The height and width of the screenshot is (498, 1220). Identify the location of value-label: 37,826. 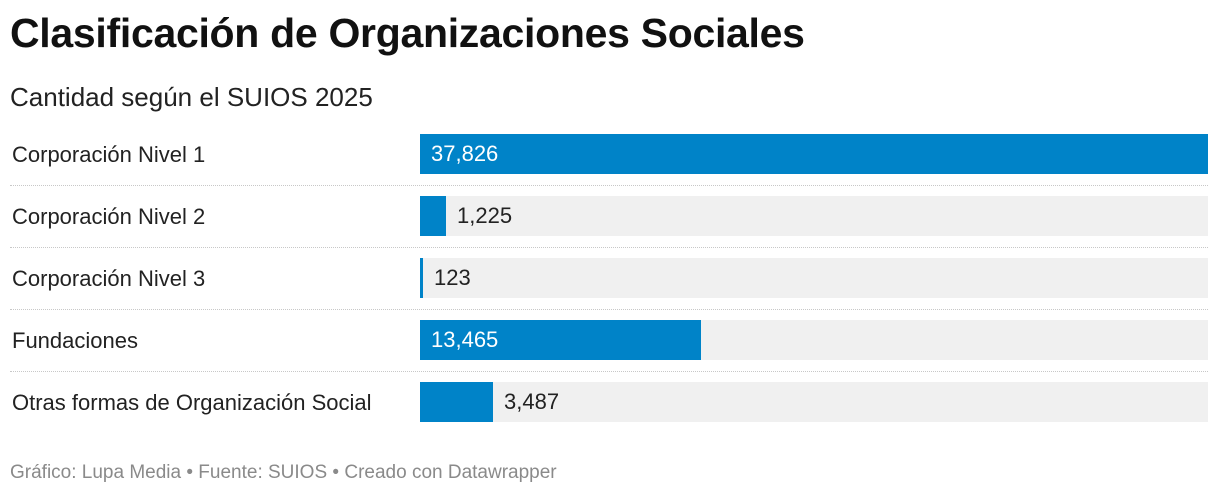
(465, 153).